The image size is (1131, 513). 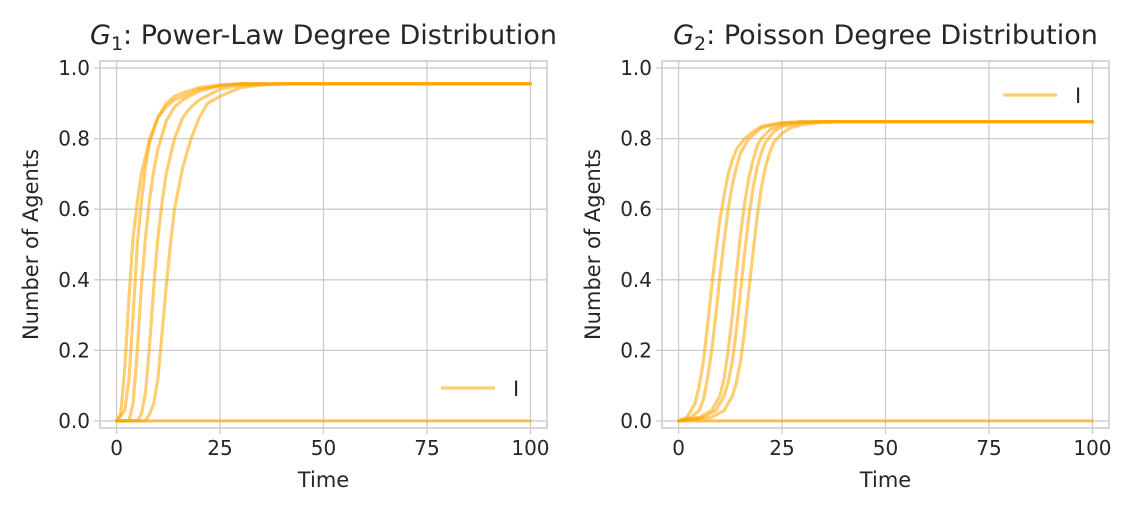 What do you see at coordinates (117, 44) in the screenshot?
I see `title-subscript: 1` at bounding box center [117, 44].